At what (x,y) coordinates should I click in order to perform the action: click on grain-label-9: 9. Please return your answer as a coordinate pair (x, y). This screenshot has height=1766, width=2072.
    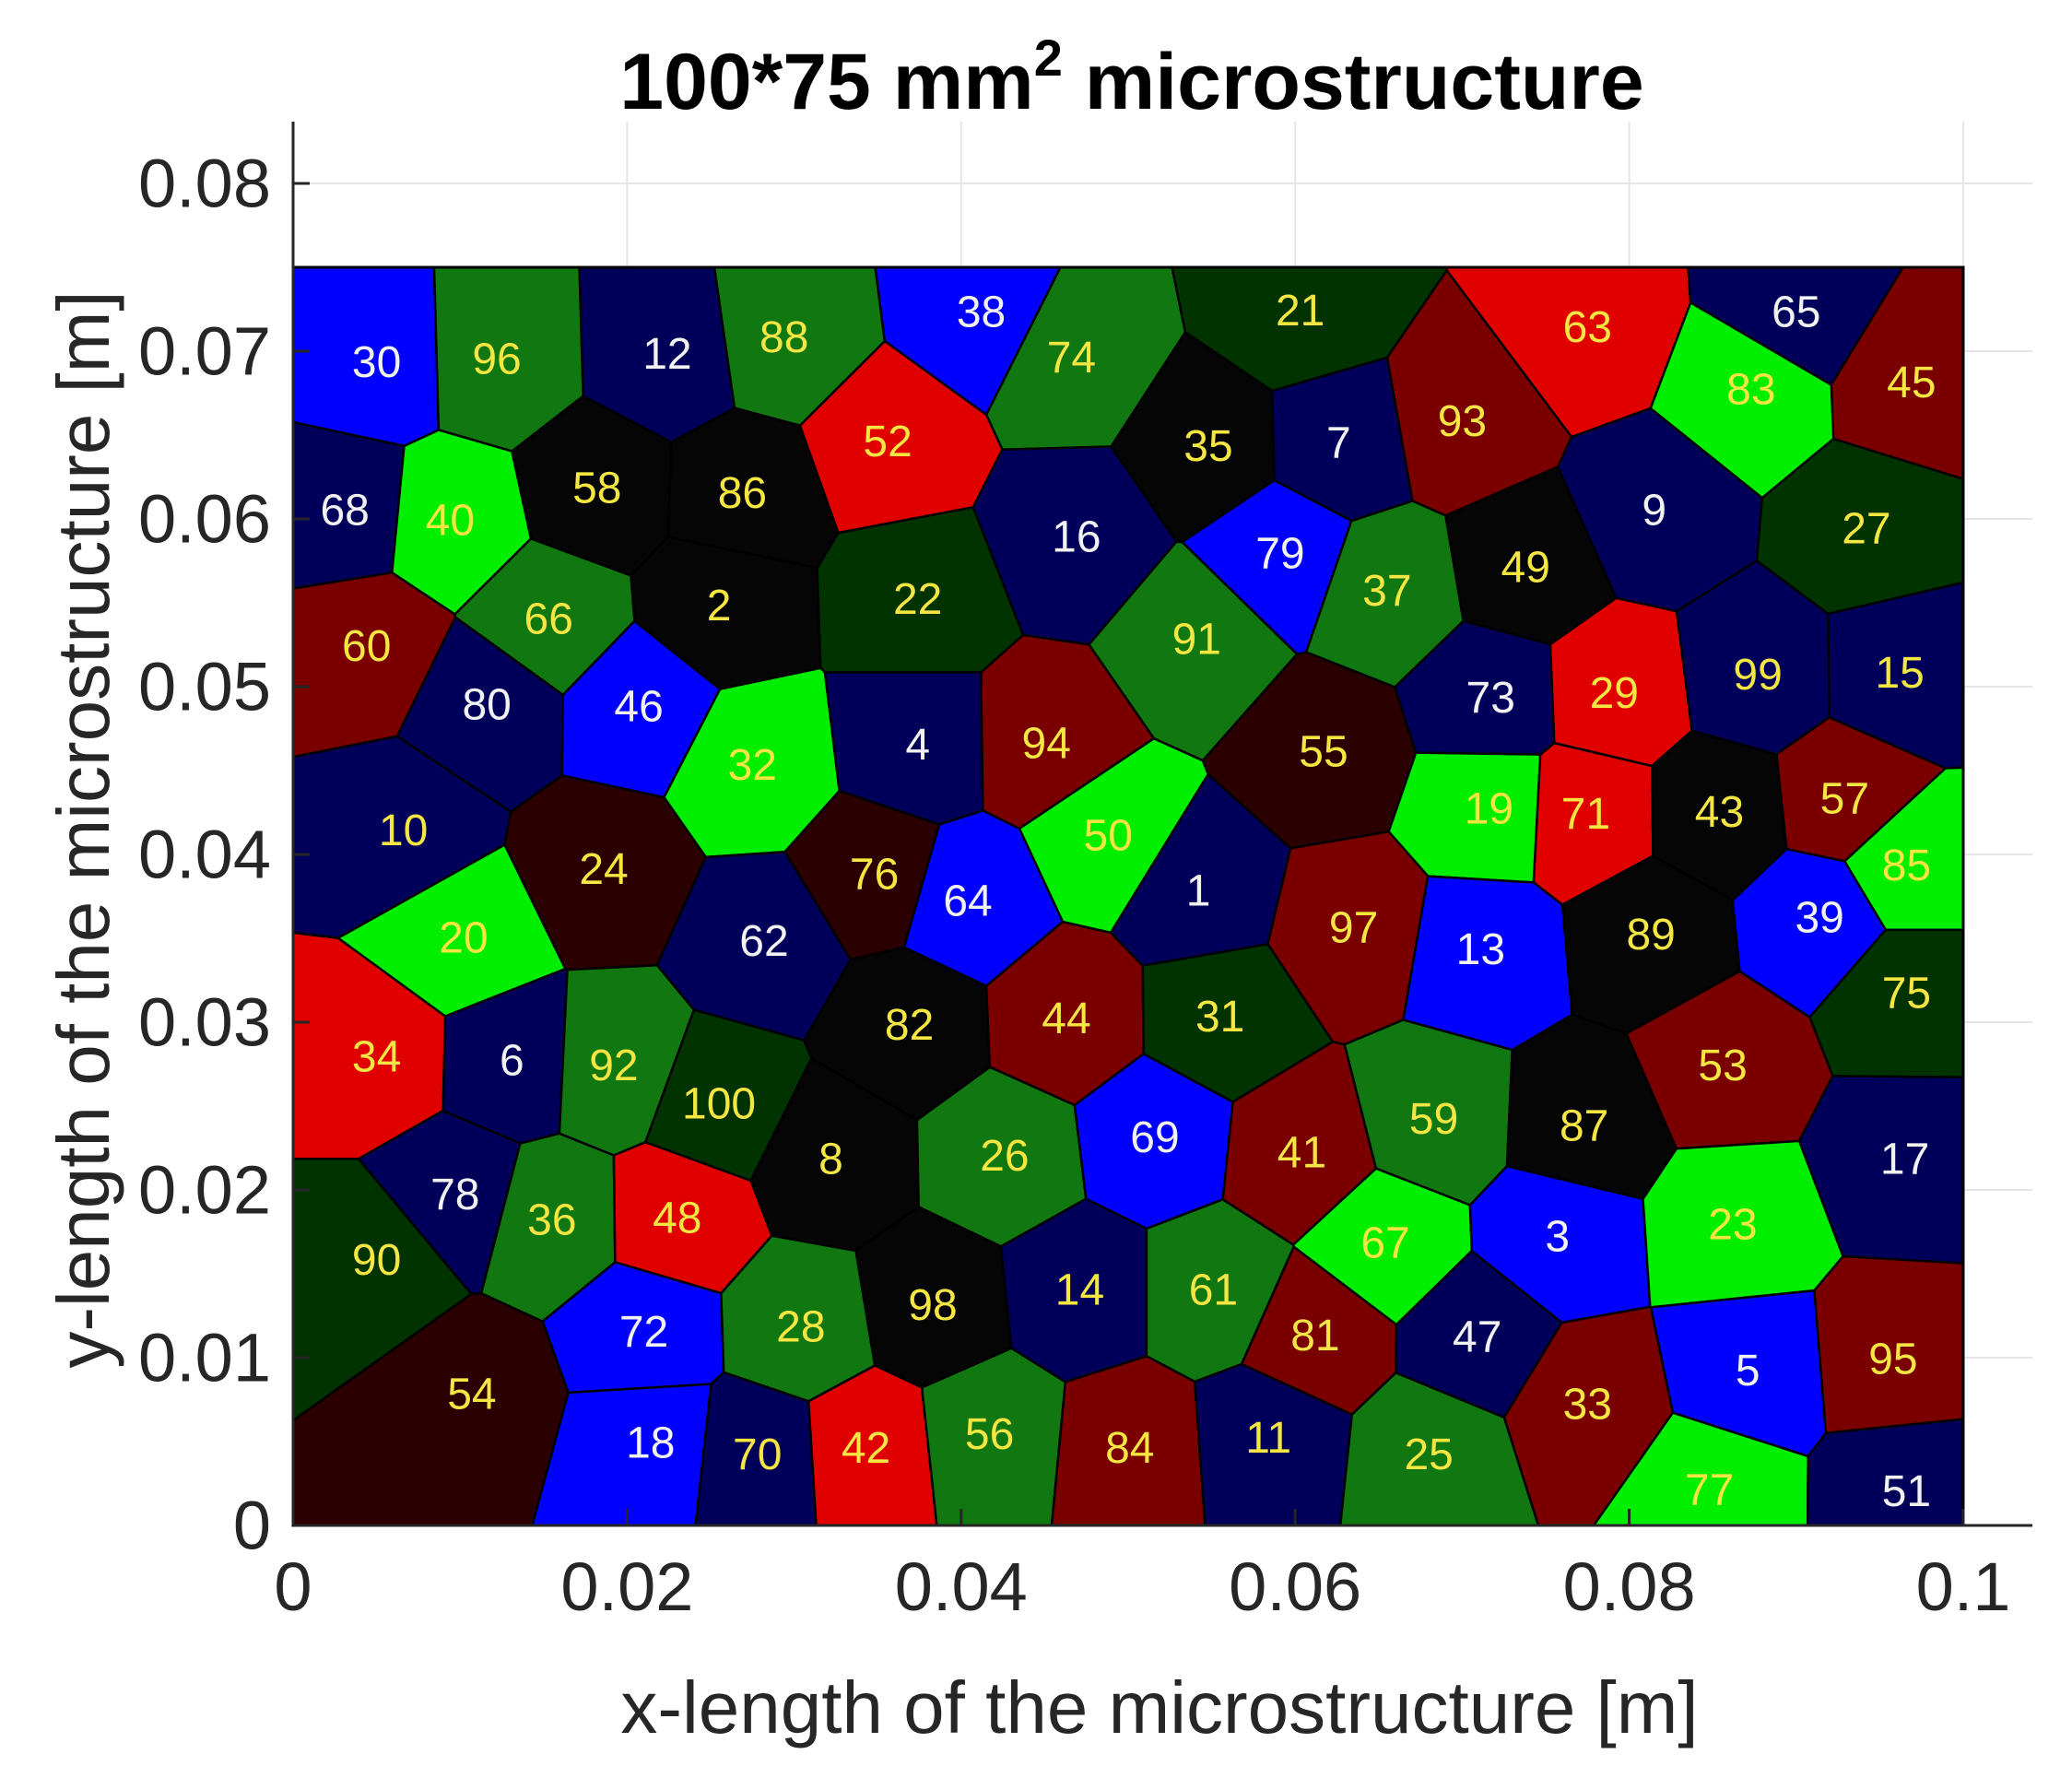
    Looking at the image, I should click on (1654, 510).